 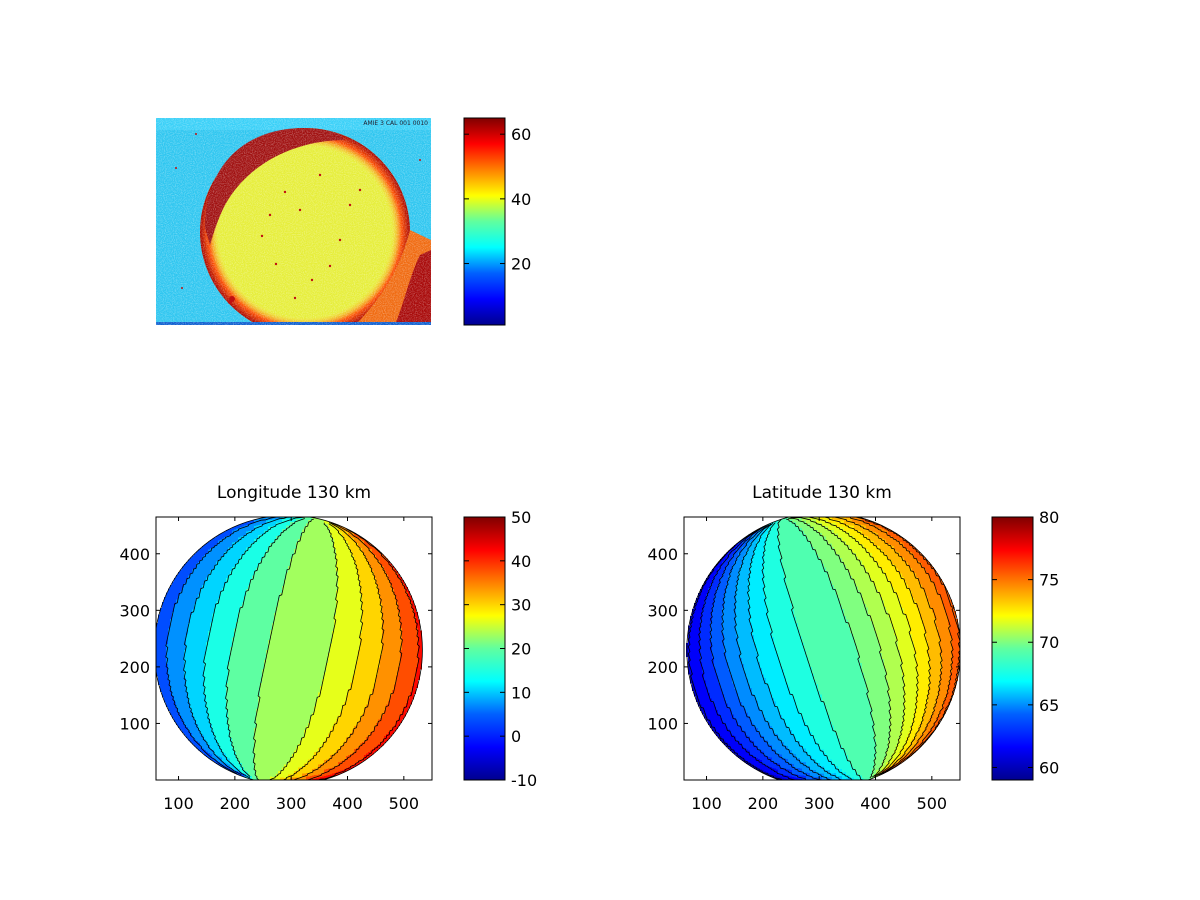 I want to click on colorbar-tick-label: 50, so click(x=521, y=517).